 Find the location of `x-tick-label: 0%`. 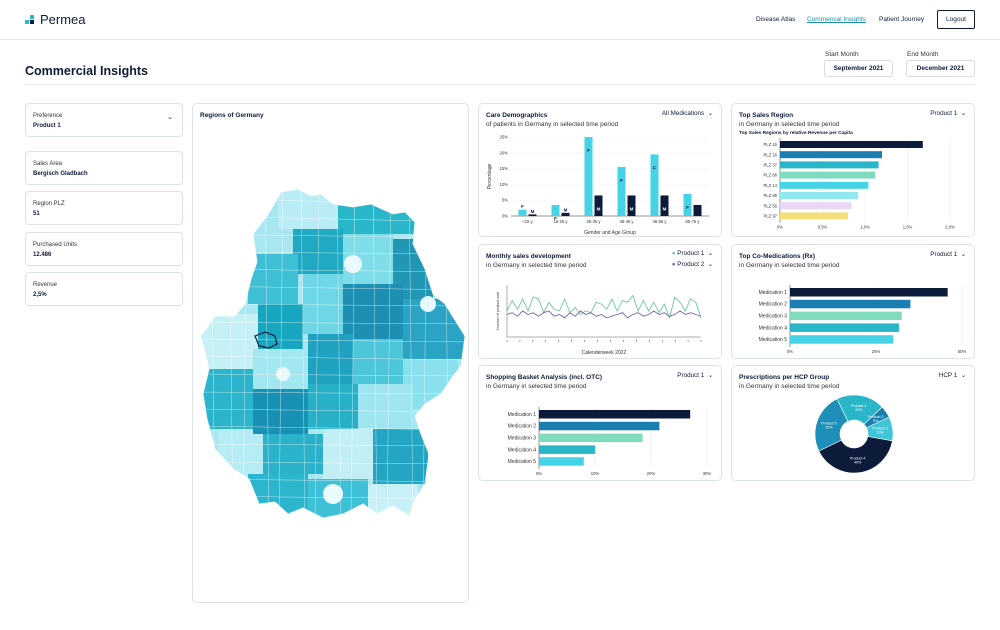

x-tick-label: 0% is located at coordinates (790, 351).